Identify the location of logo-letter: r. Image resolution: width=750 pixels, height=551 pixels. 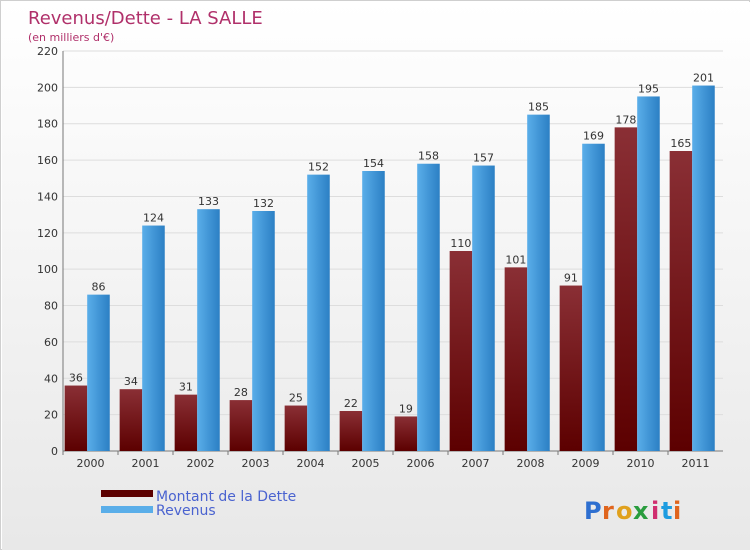
(608, 511).